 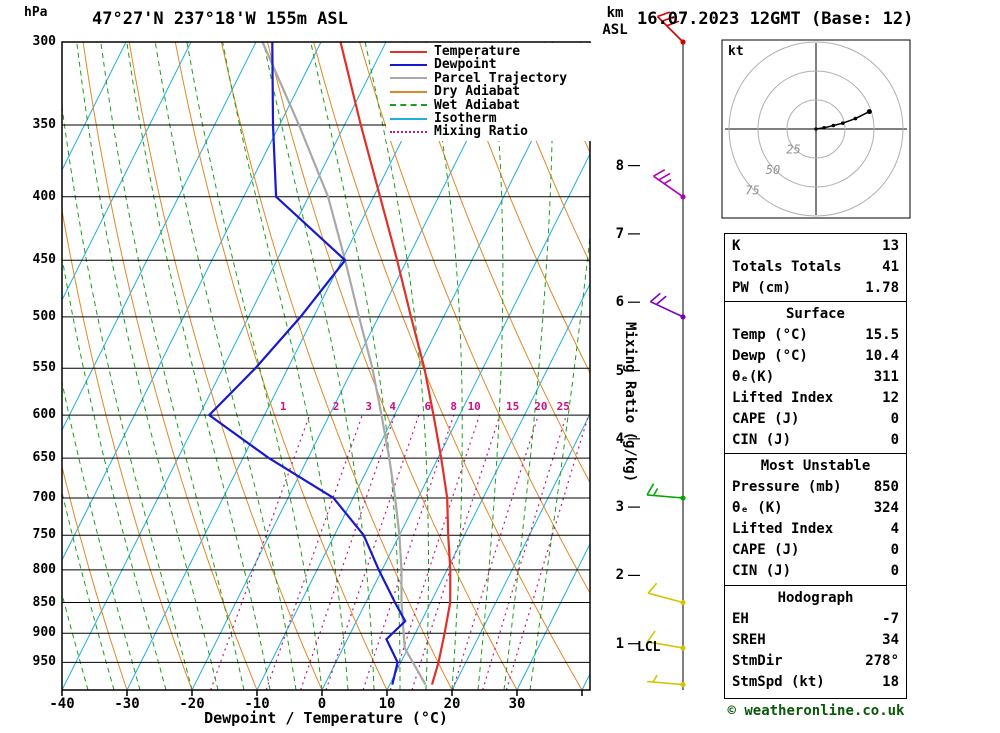 What do you see at coordinates (886, 377) in the screenshot?
I see `stat-value: 311` at bounding box center [886, 377].